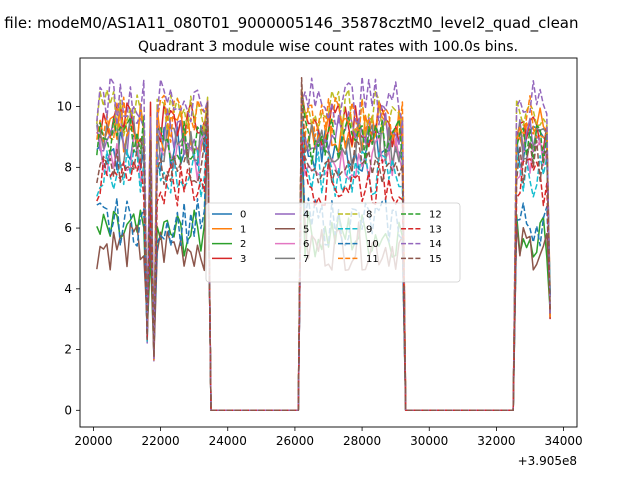 The image size is (640, 480). What do you see at coordinates (243, 244) in the screenshot?
I see `legend-label: 2` at bounding box center [243, 244].